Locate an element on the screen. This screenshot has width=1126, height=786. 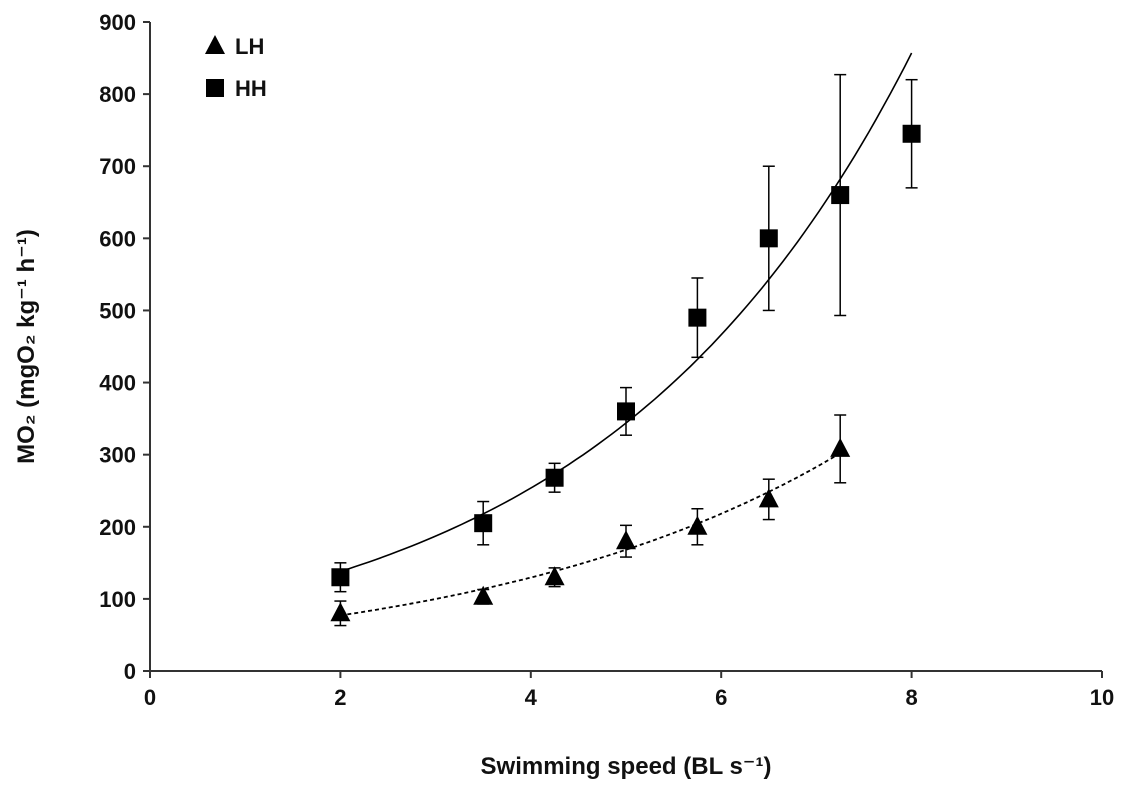
x-tick-label: 4 is located at coordinates (531, 697).